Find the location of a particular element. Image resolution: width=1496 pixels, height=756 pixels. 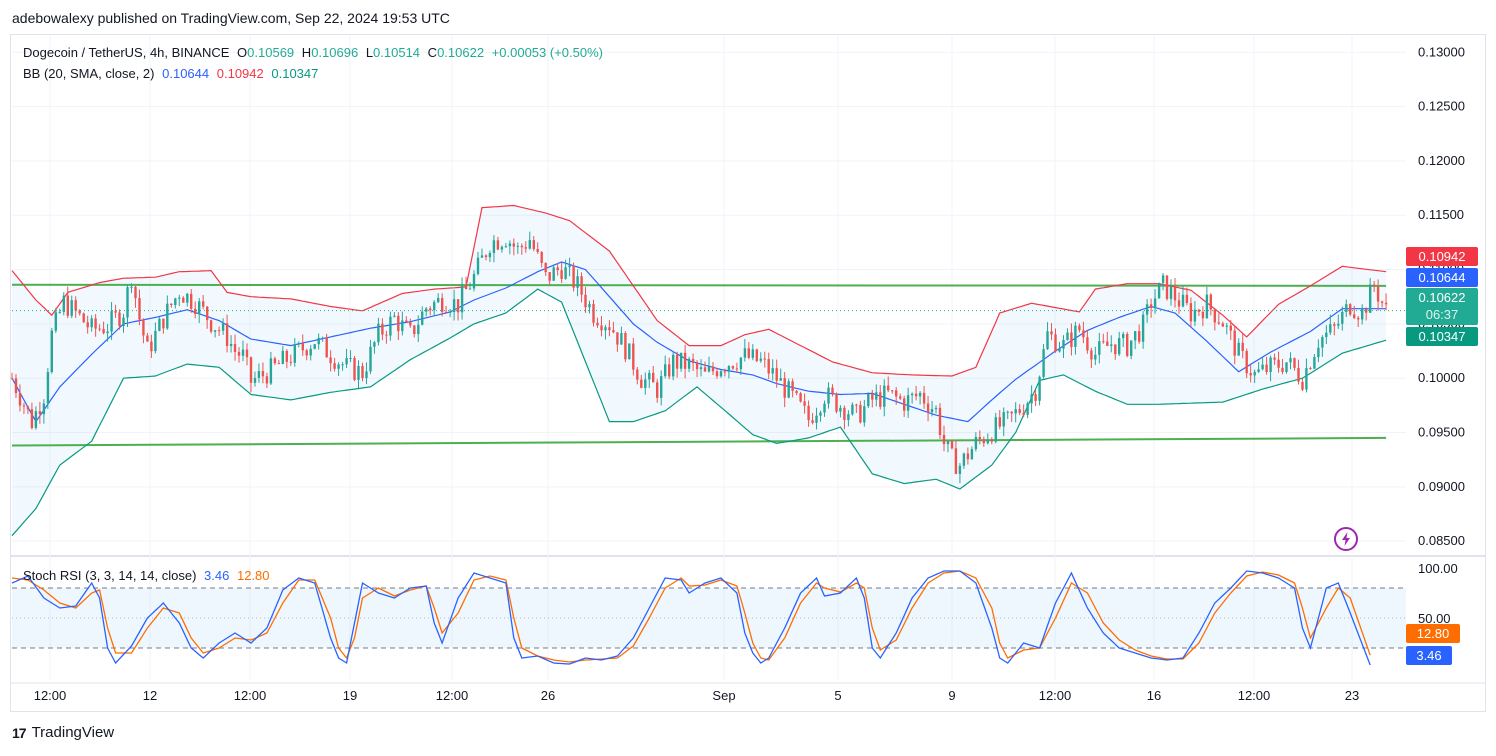

symbol-label: Dogecoin / TetherUS, 4h, BINANCE is located at coordinates (126, 52).